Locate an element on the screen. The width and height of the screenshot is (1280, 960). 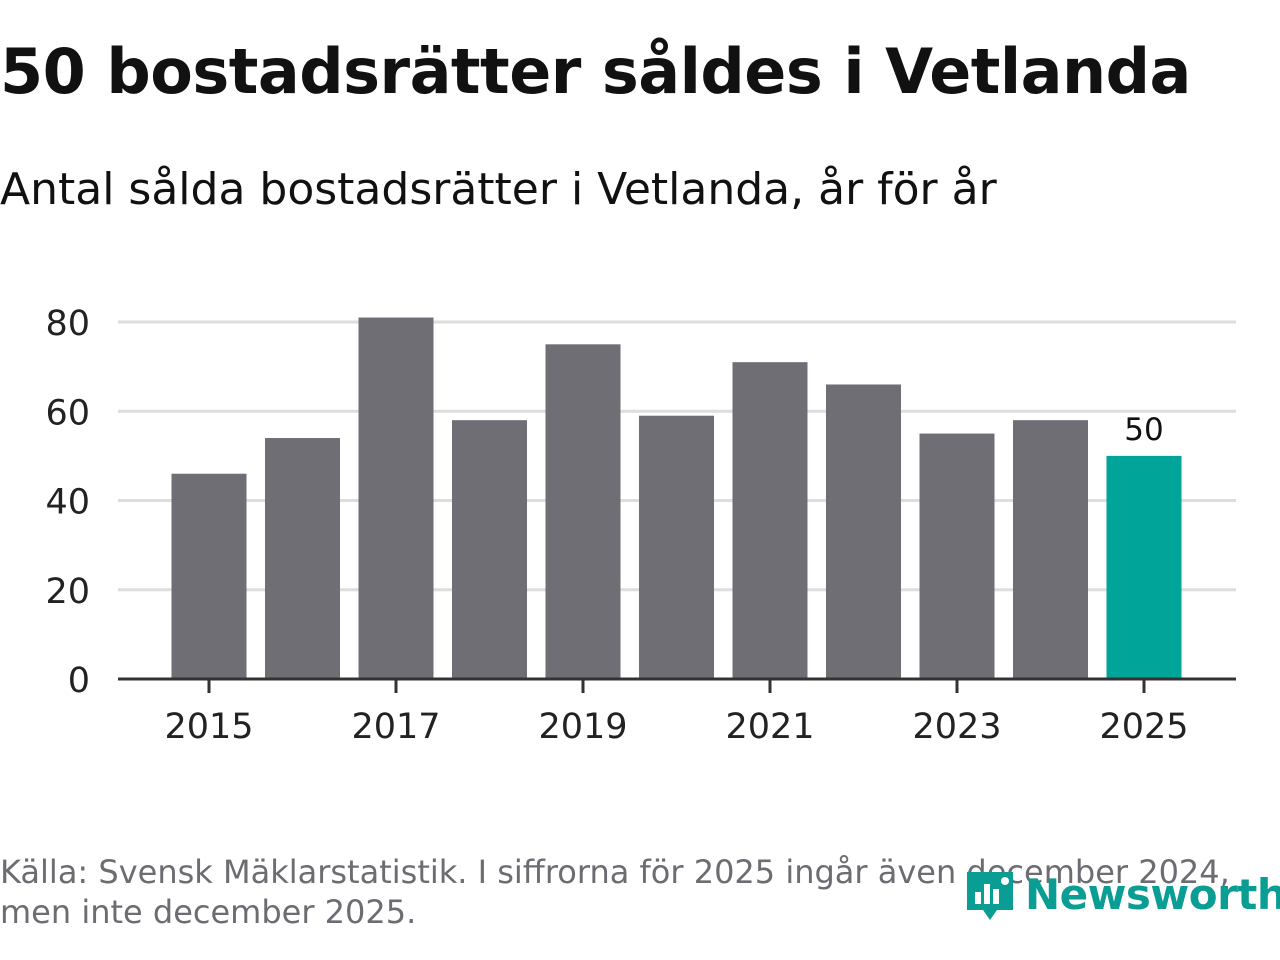
y-tick-label: 0 is located at coordinates (79, 681).